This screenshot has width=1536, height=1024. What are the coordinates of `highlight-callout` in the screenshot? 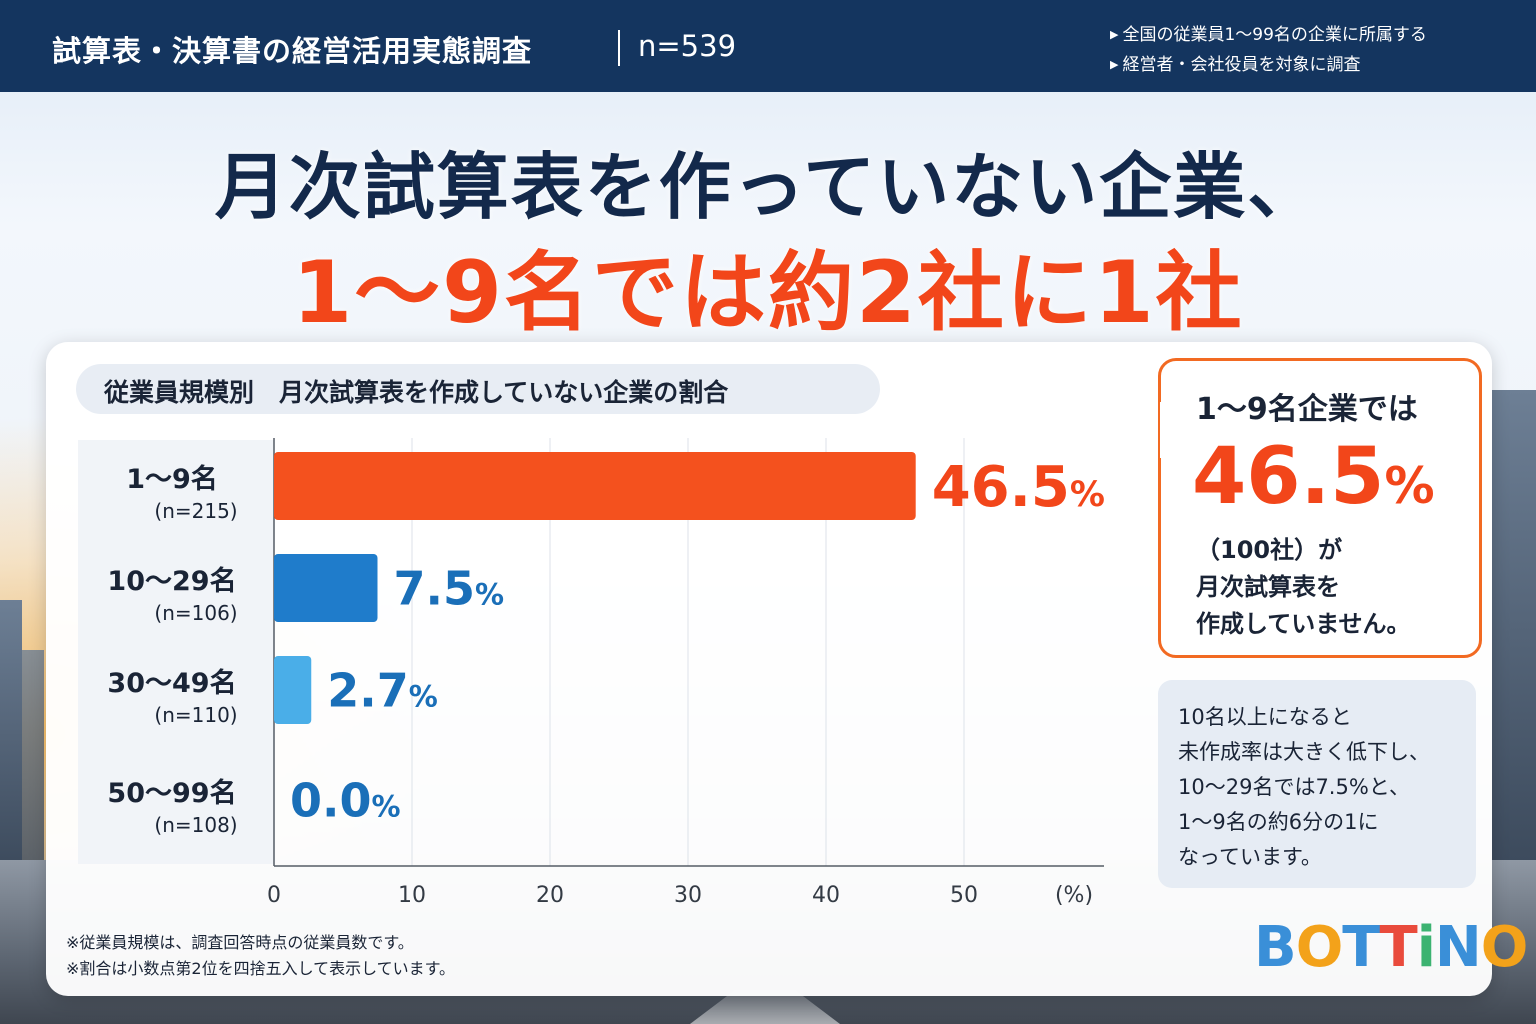 It's located at (1320, 508).